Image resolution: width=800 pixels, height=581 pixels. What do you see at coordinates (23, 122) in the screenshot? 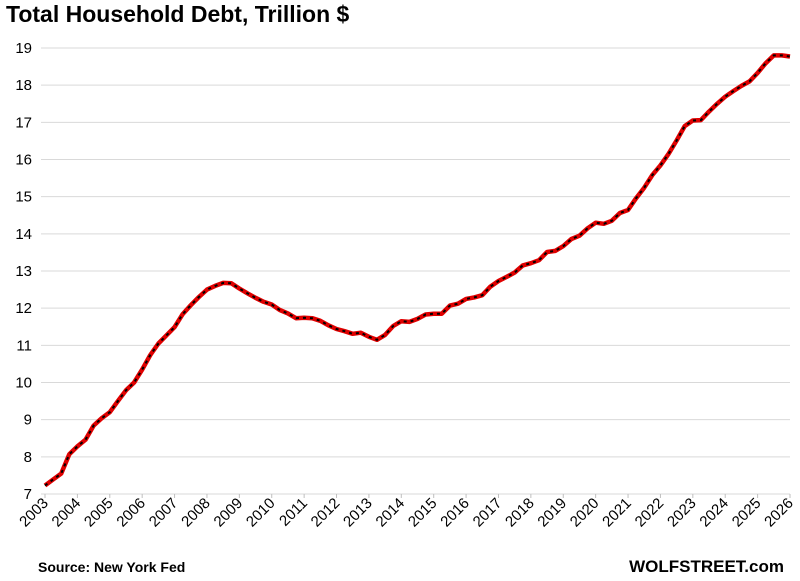
I see `y-tick-label: 17` at bounding box center [23, 122].